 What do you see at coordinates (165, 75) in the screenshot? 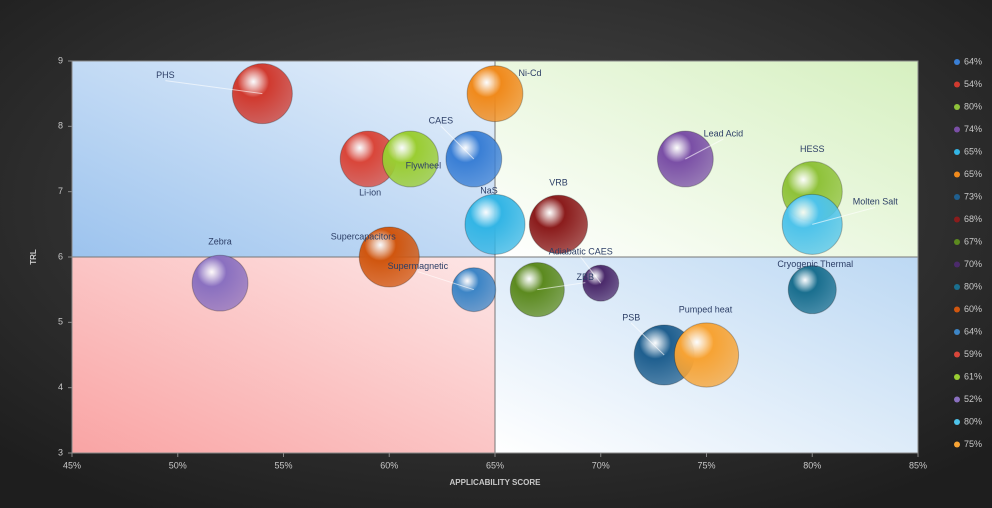
I see `bubble-label: PHS` at bounding box center [165, 75].